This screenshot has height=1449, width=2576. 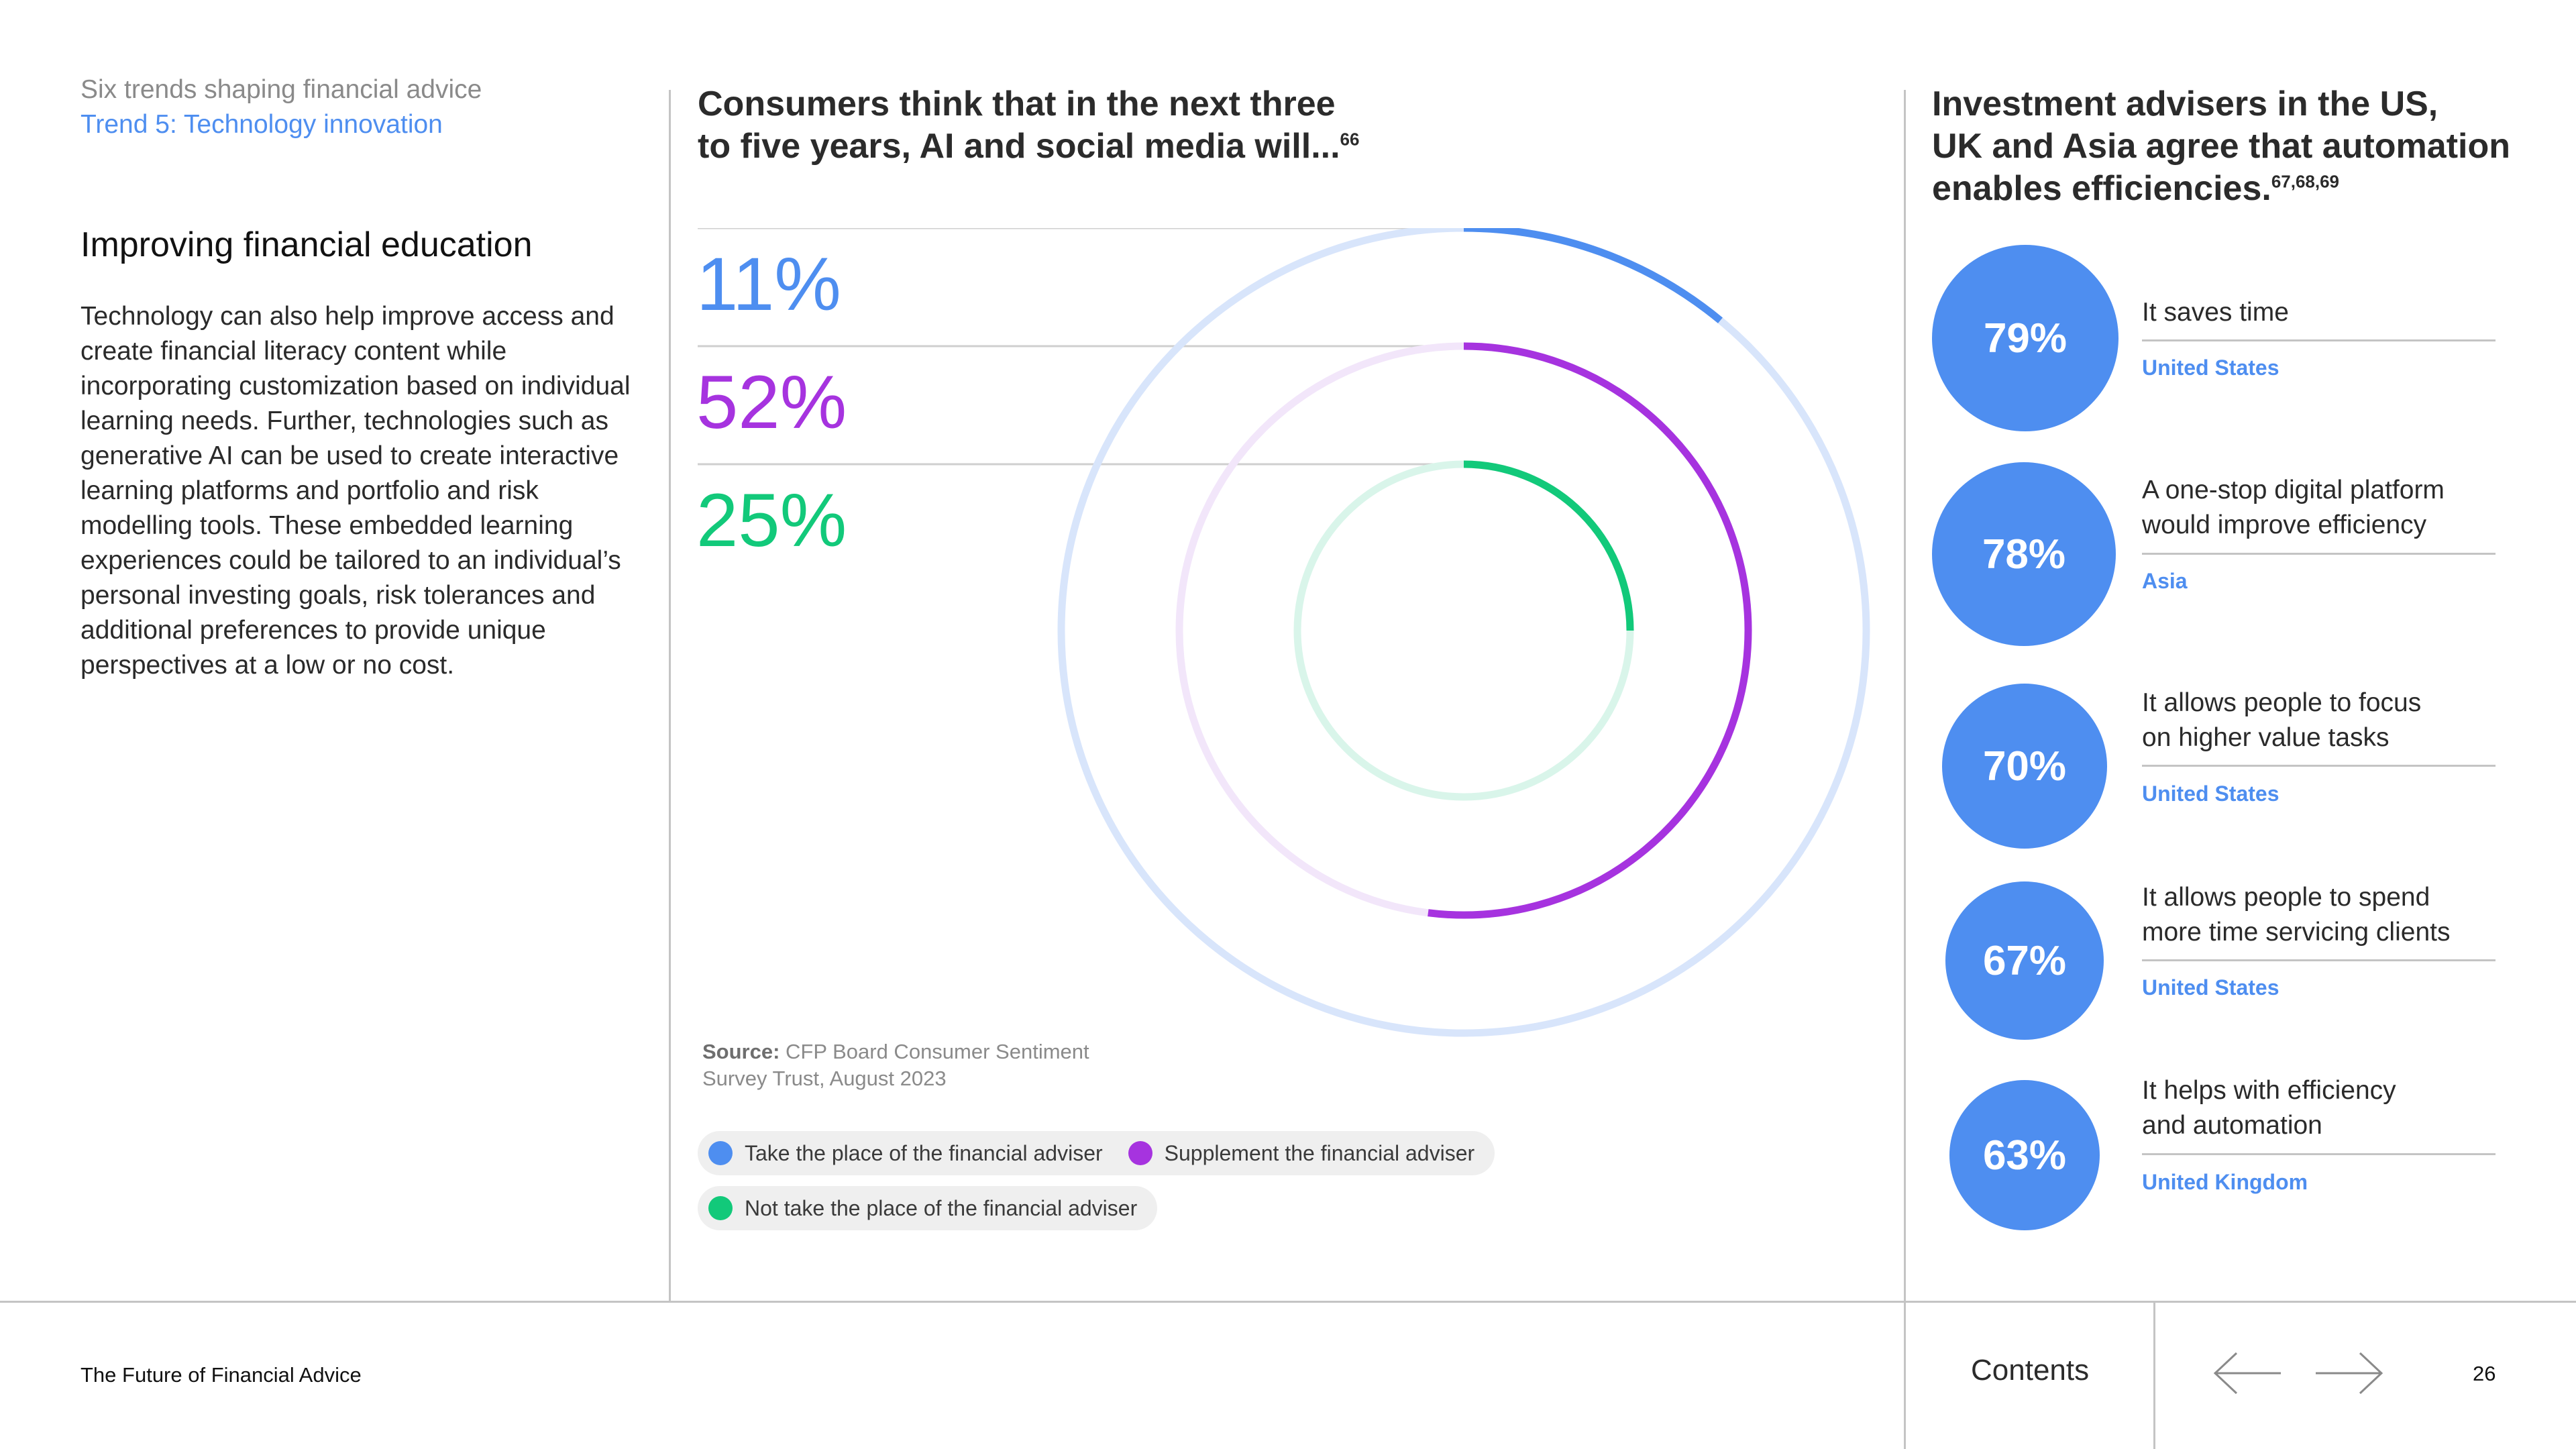 I want to click on legend-label-supplement: Supplement the financial adviser, so click(x=1319, y=1152).